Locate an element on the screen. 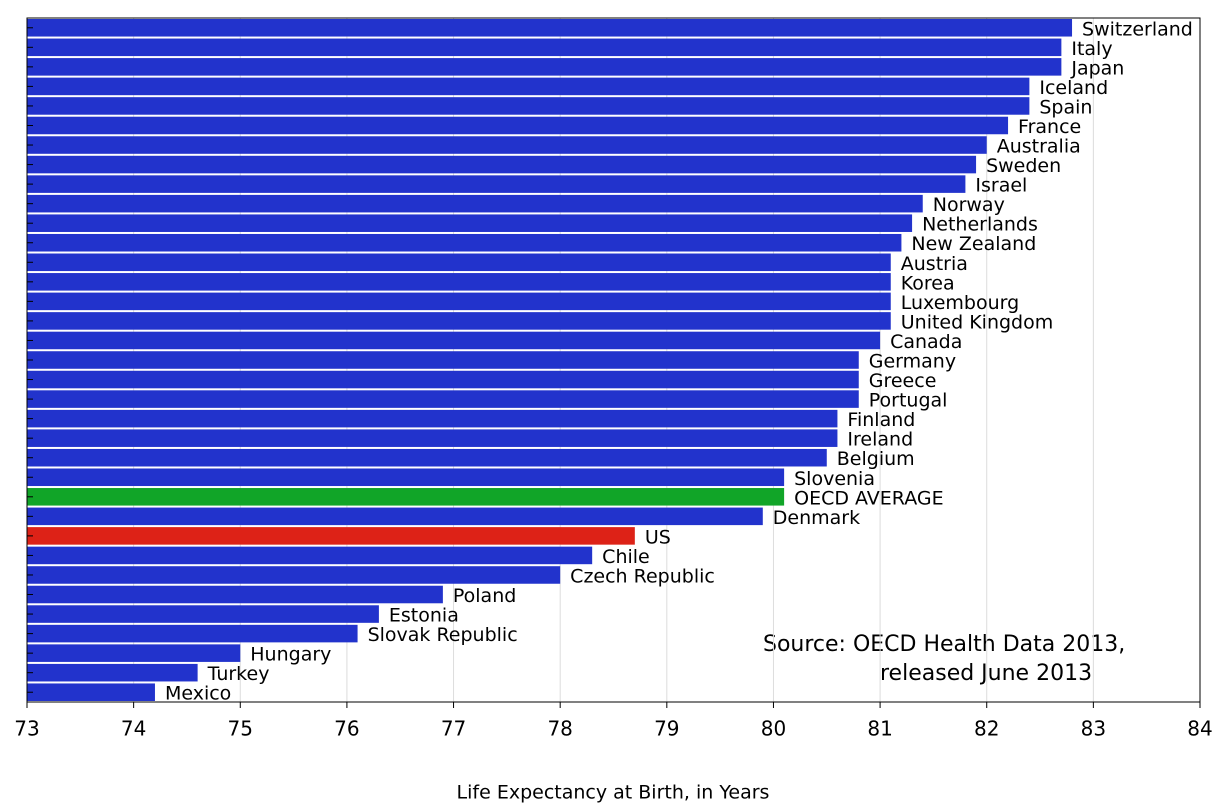  bar-label: Sweden is located at coordinates (1023, 166).